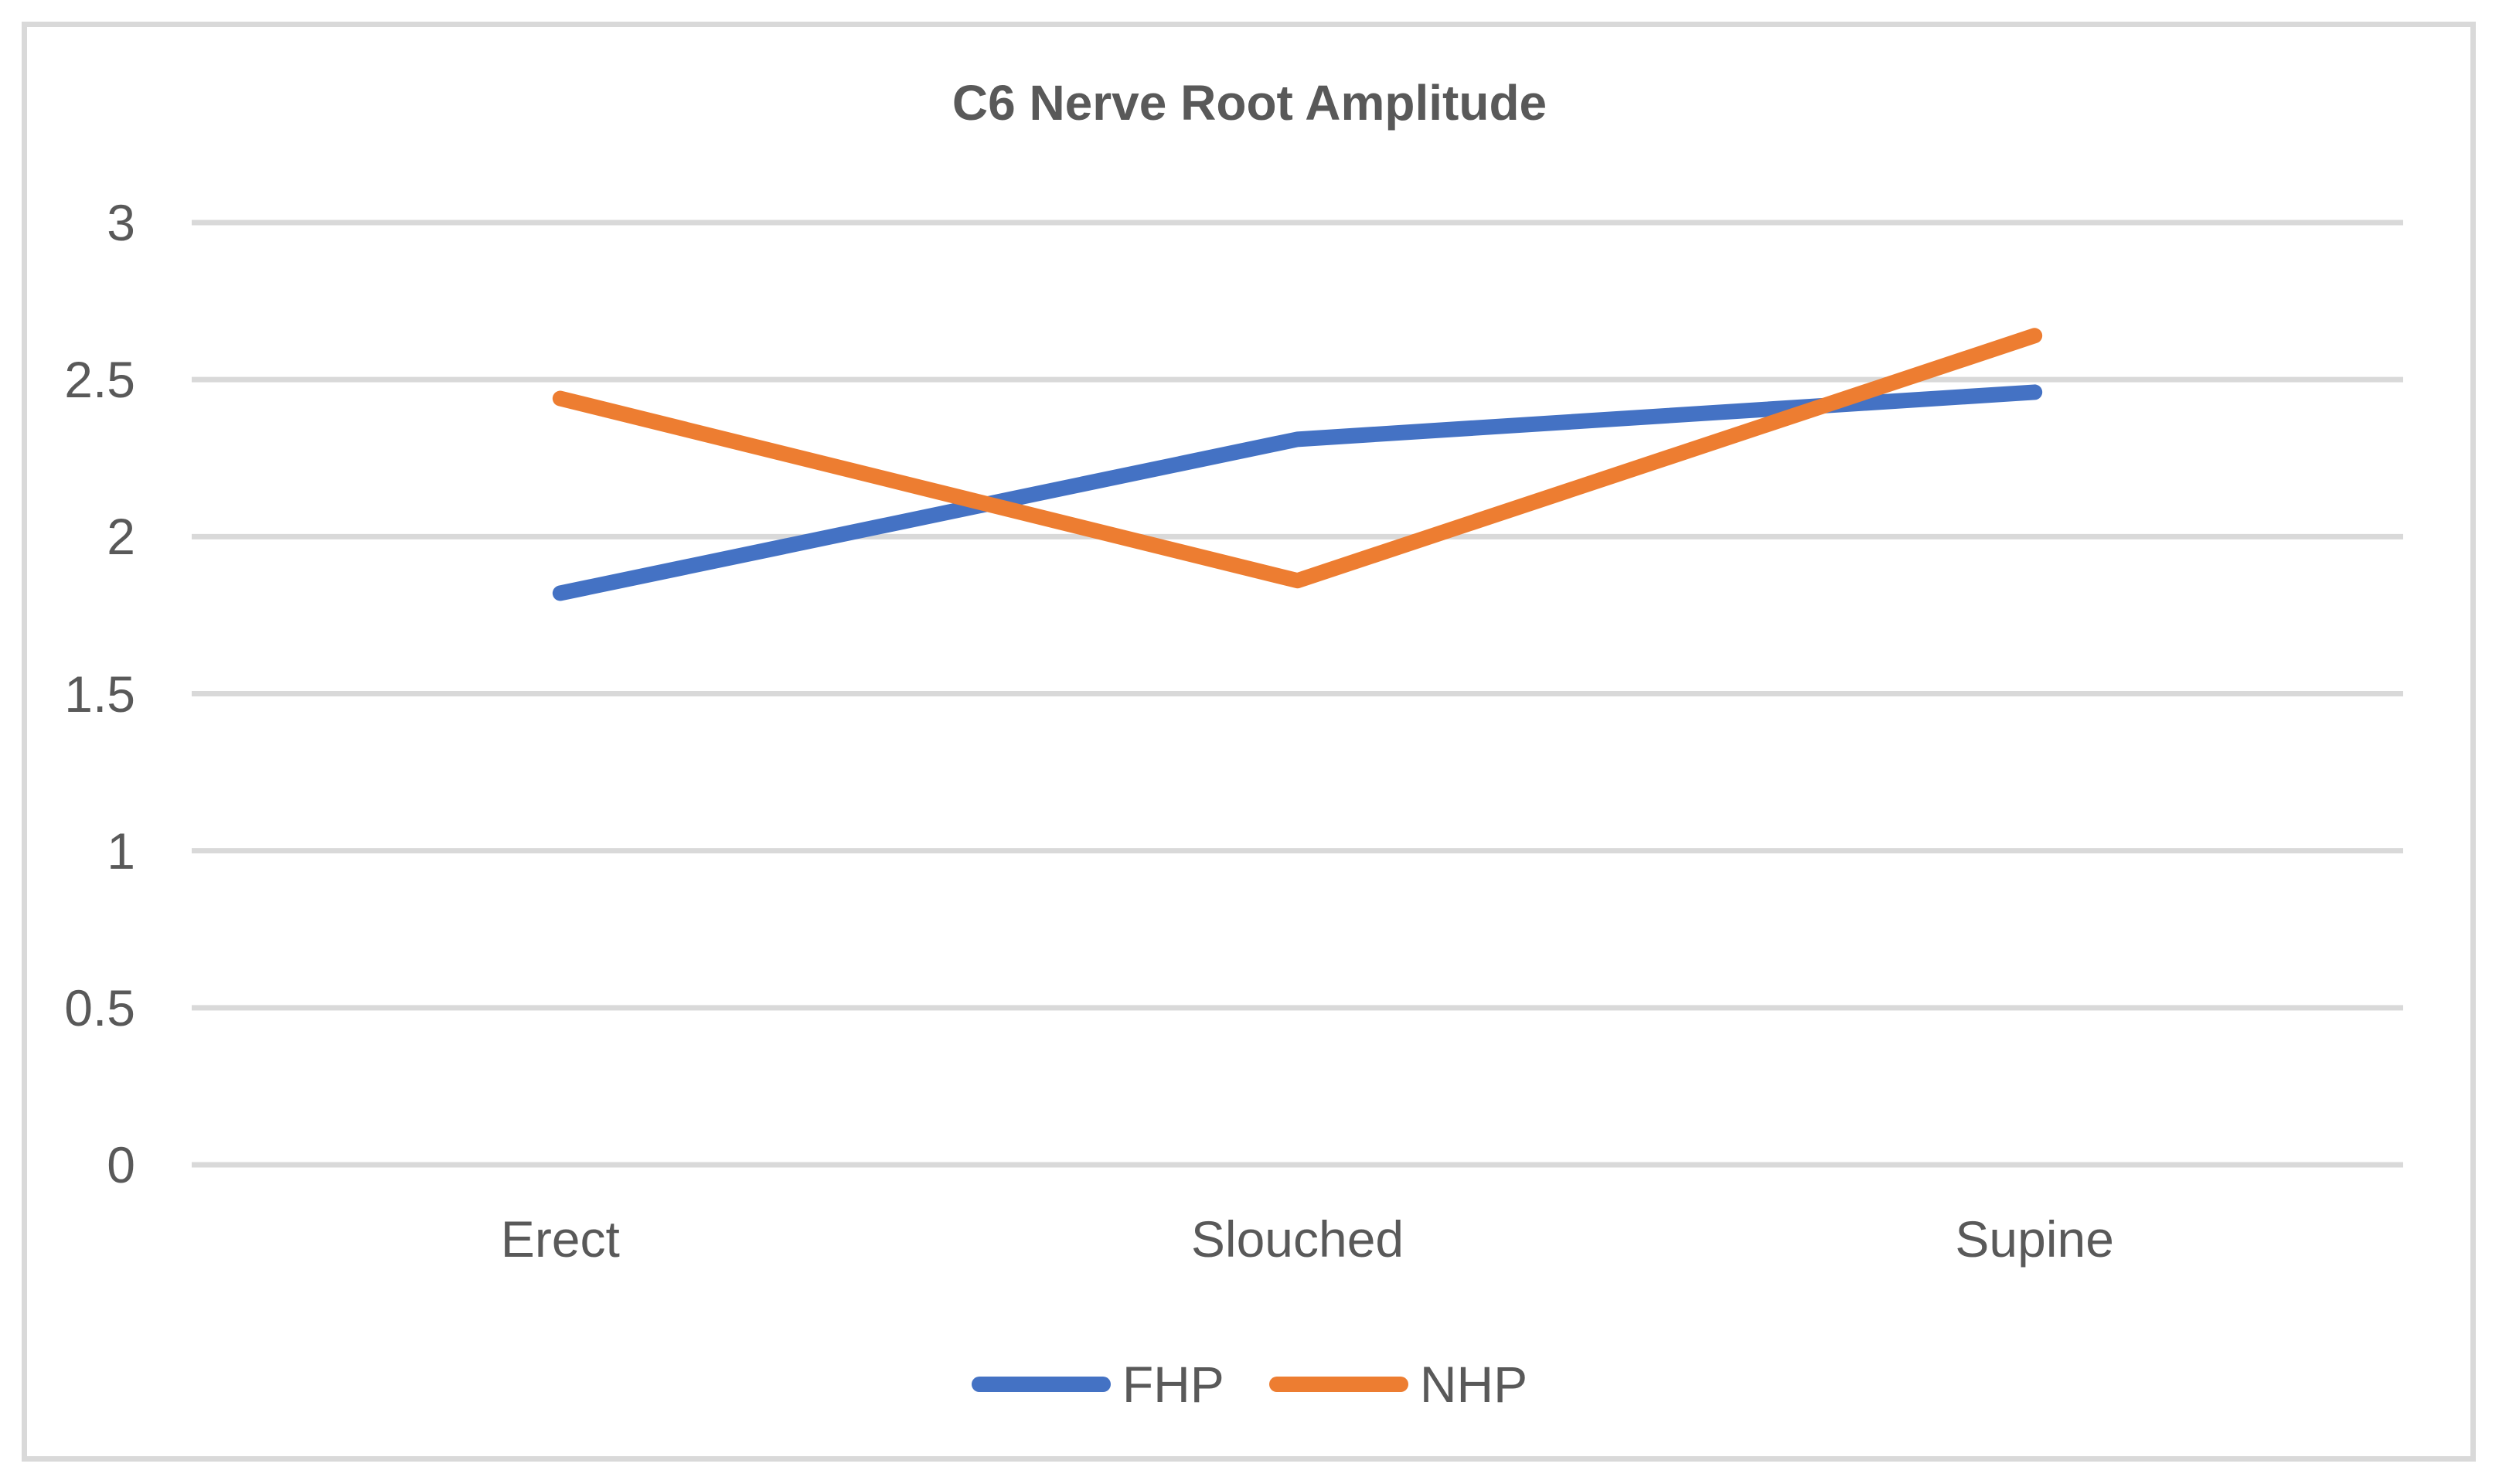  I want to click on y-tick-label-0: 0, so click(121, 1164).